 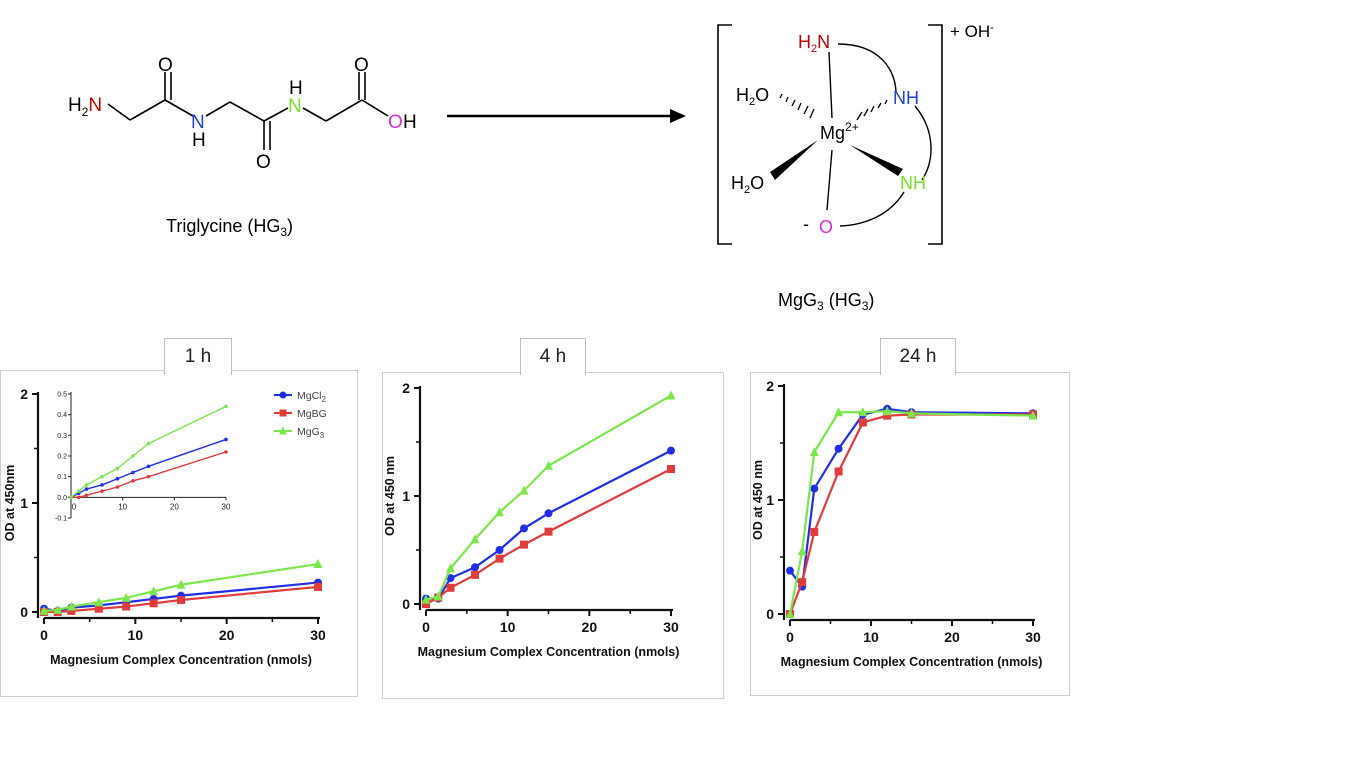 I want to click on inset-y-tick-label: 0.3, so click(x=62, y=436).